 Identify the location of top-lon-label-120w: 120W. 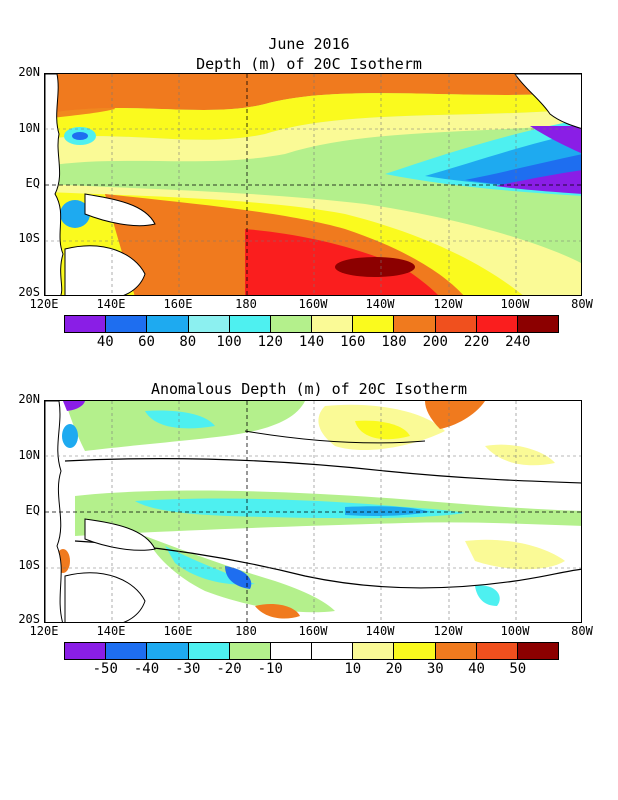
(448, 304).